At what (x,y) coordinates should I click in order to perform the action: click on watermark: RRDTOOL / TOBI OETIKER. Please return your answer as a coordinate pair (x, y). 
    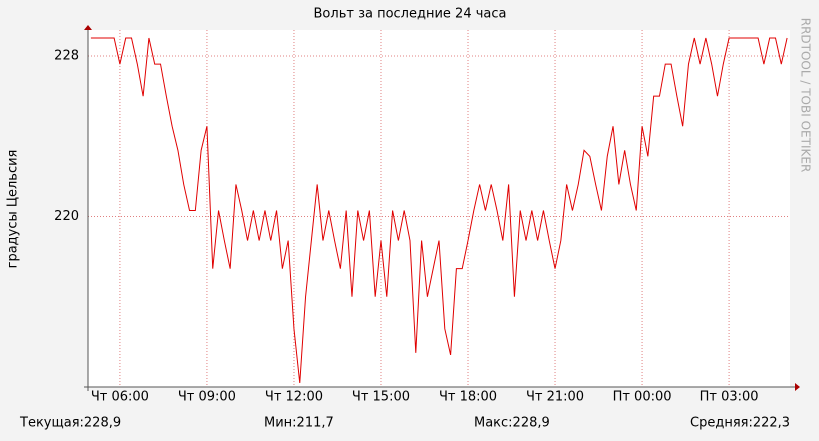
    Looking at the image, I should click on (806, 95).